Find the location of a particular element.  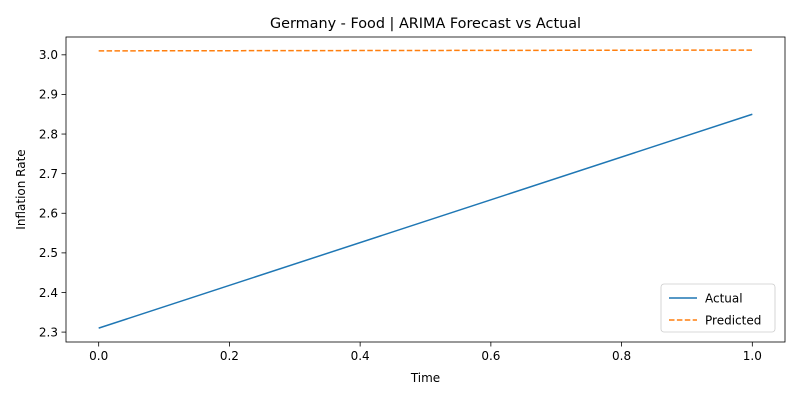

y-tick-label: 2.4 is located at coordinates (48, 293).